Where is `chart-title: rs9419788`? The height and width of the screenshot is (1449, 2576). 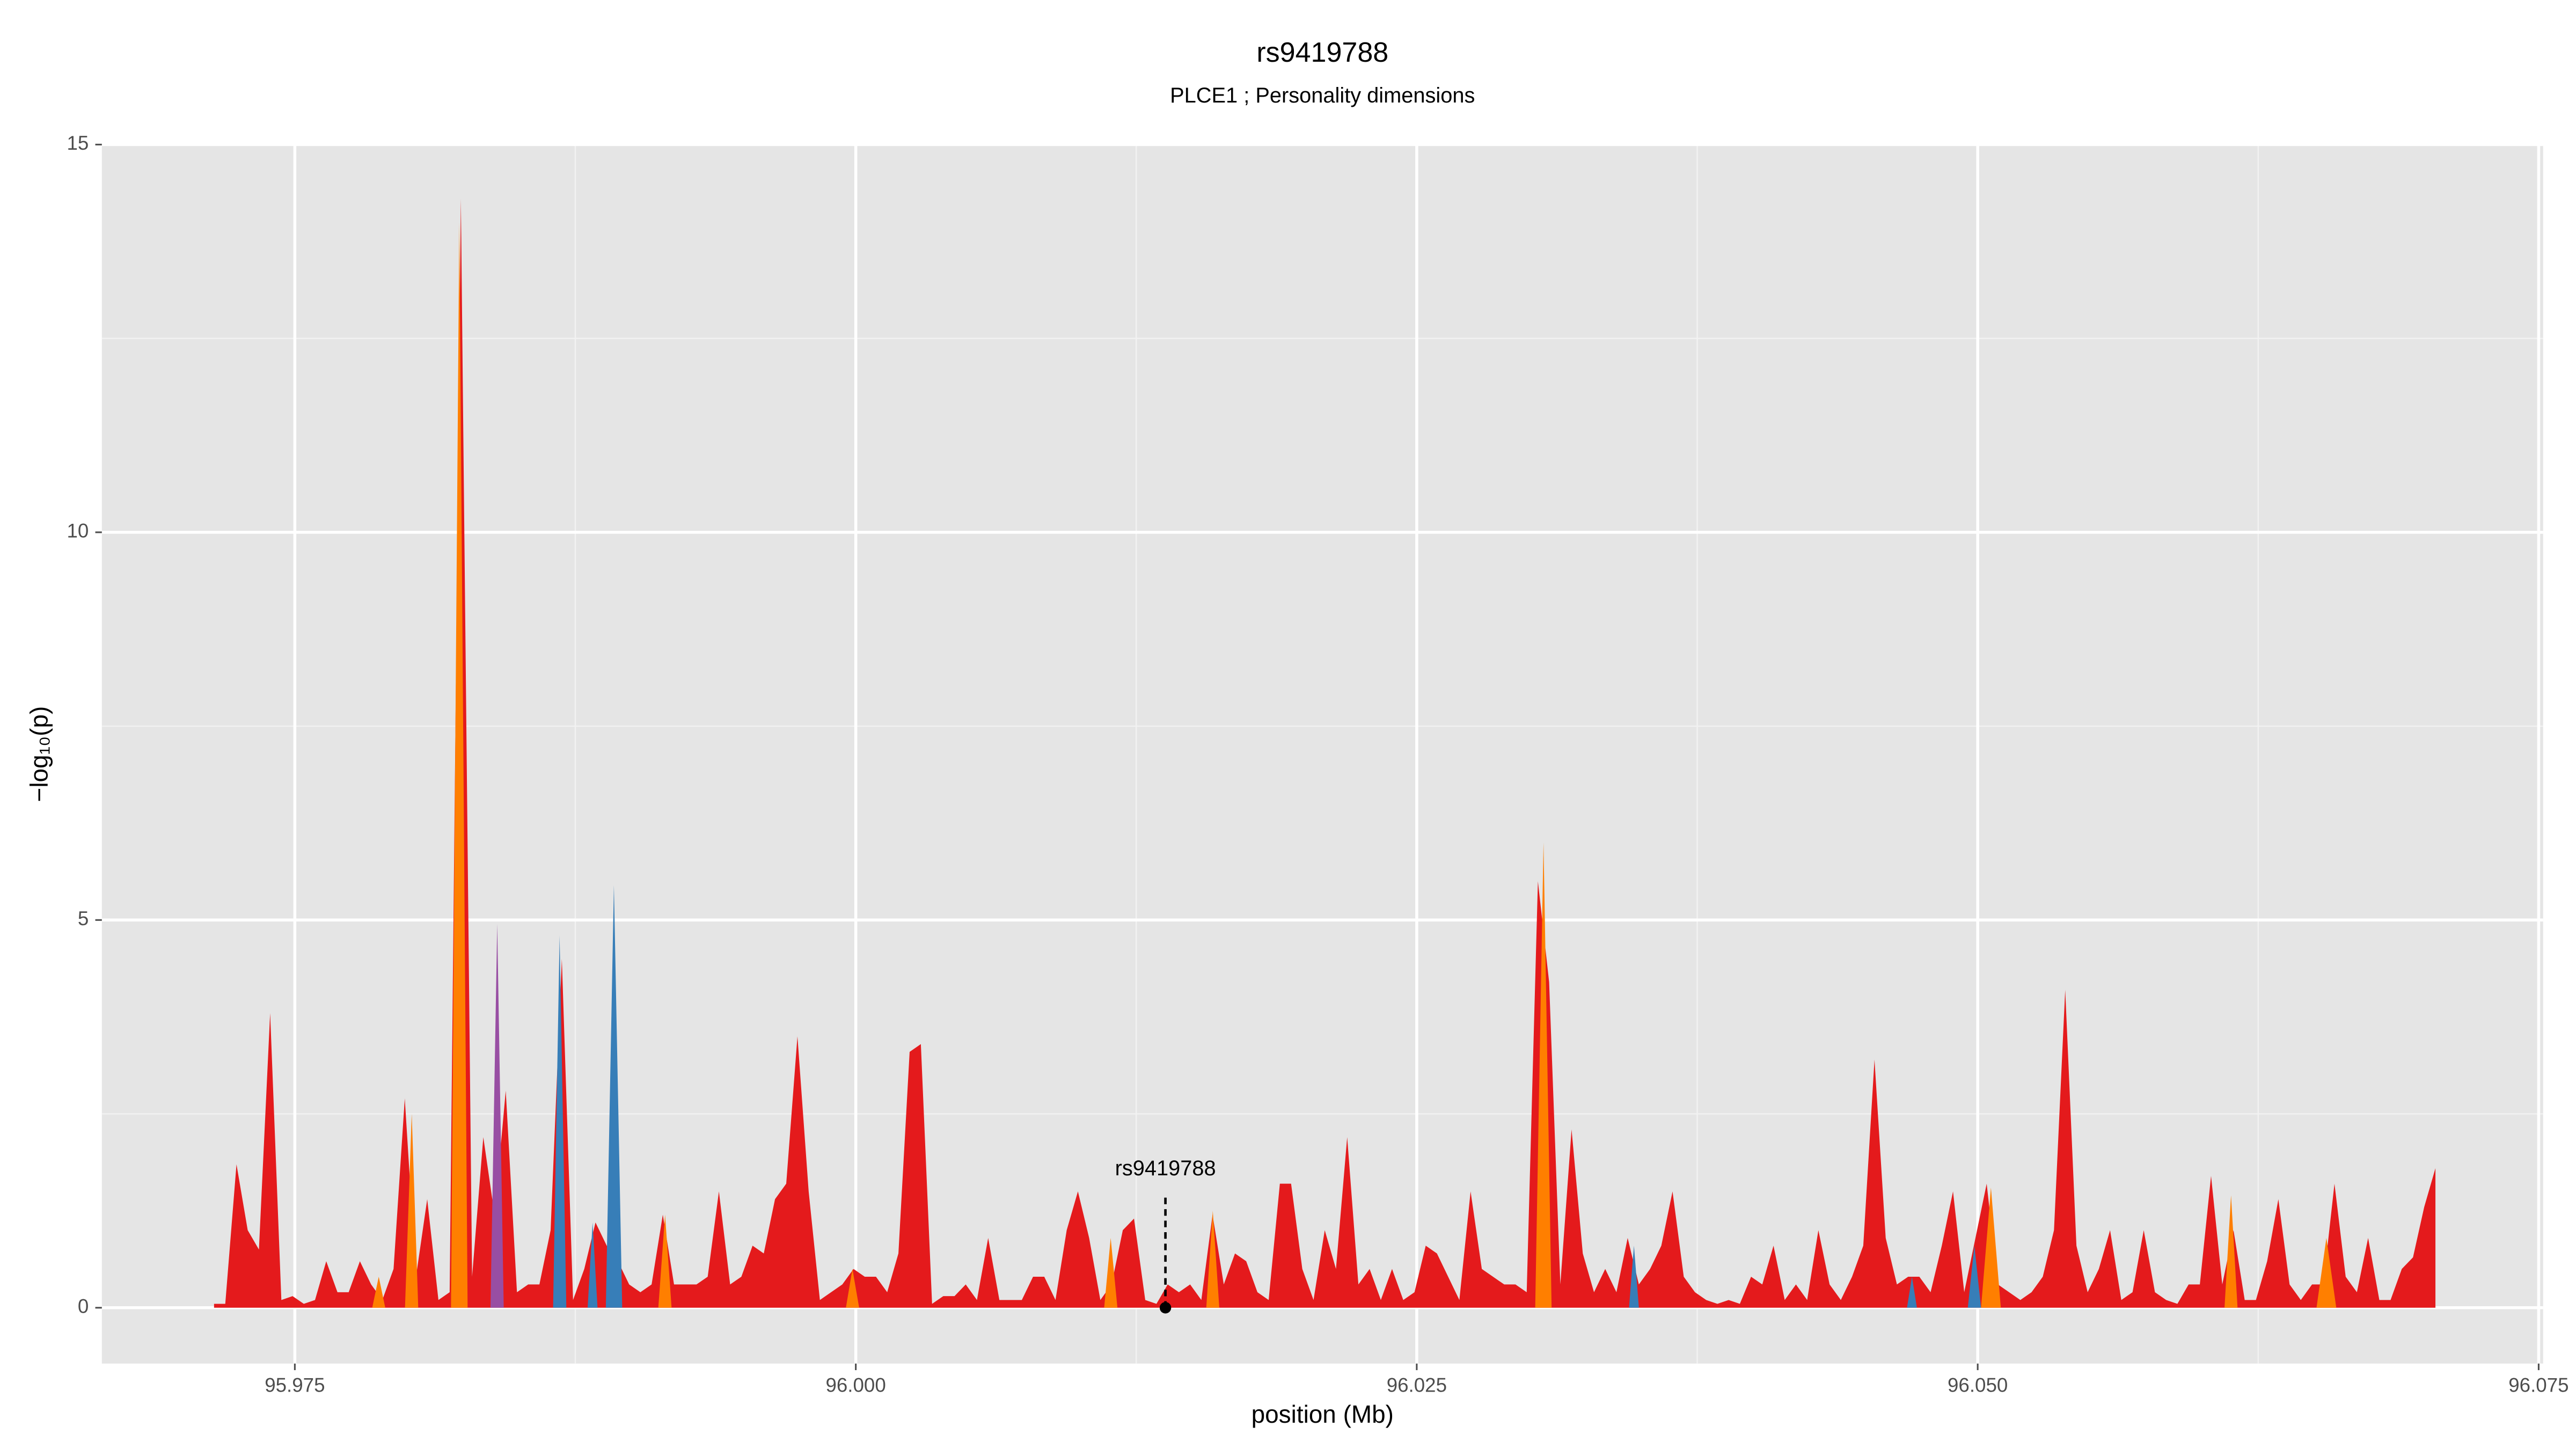
chart-title: rs9419788 is located at coordinates (1322, 52).